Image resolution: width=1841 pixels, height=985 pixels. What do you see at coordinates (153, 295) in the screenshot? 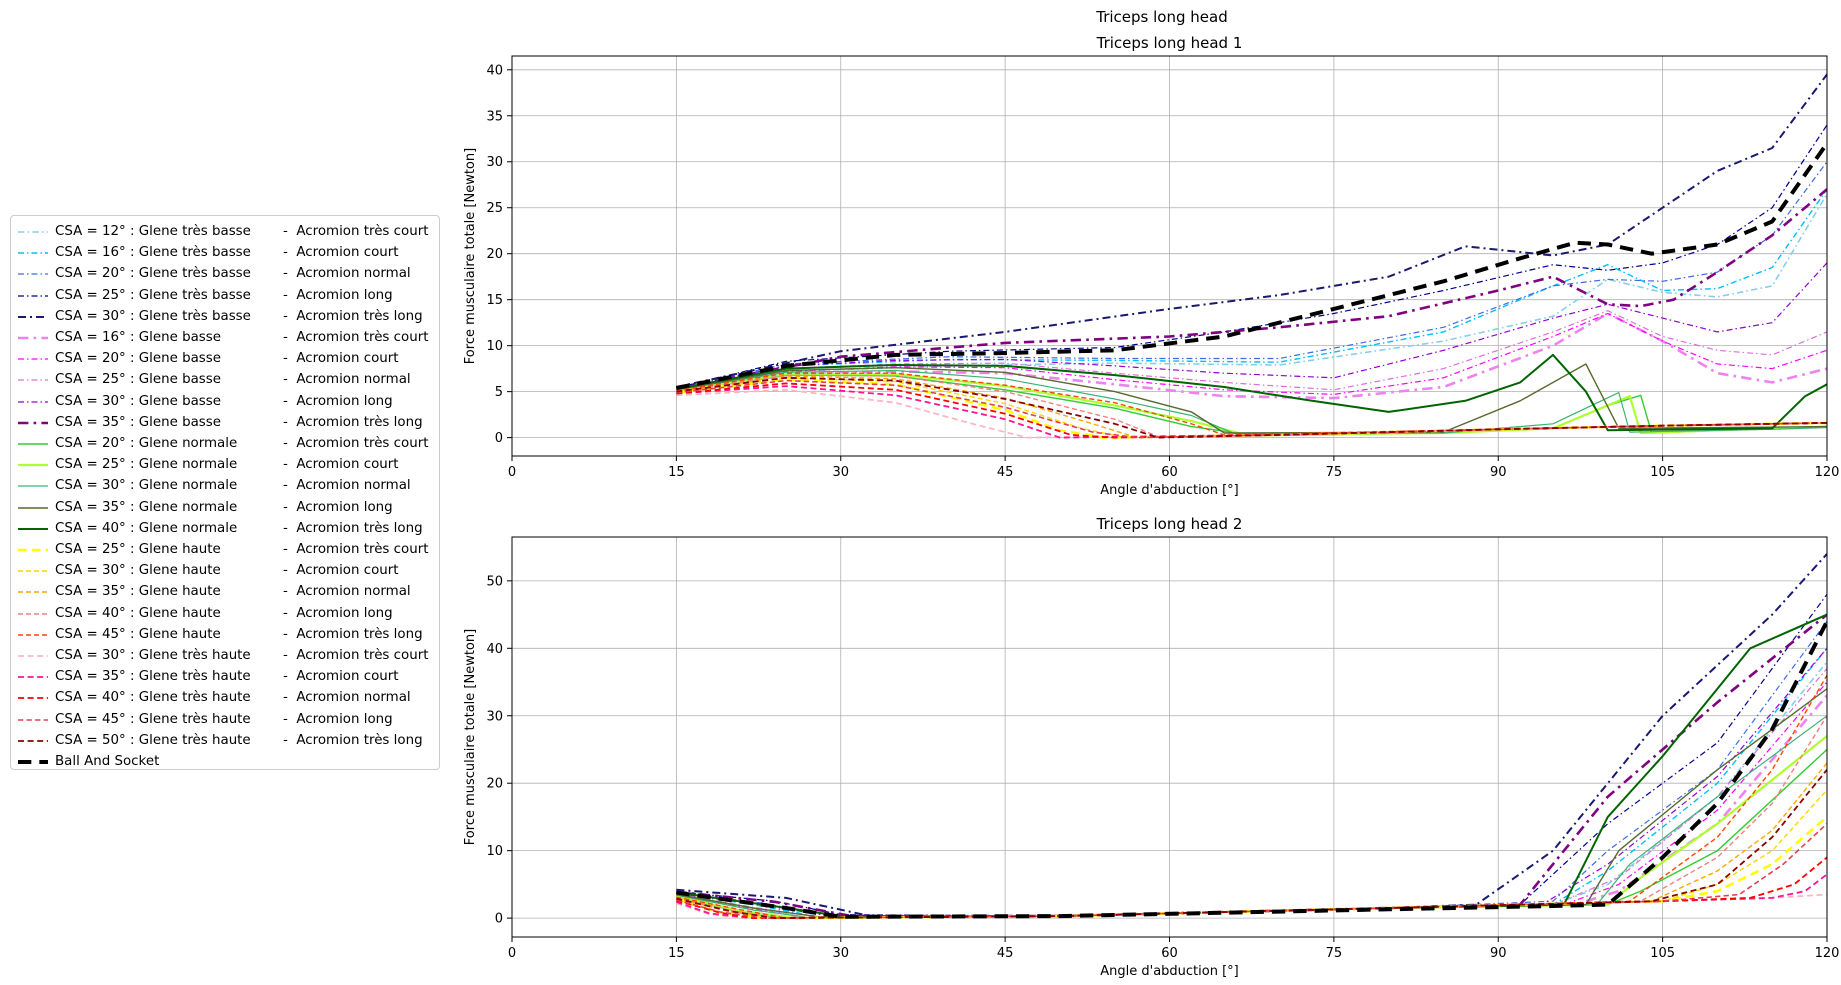
I see `legend-label: CSA = 25° : Glene très basse` at bounding box center [153, 295].